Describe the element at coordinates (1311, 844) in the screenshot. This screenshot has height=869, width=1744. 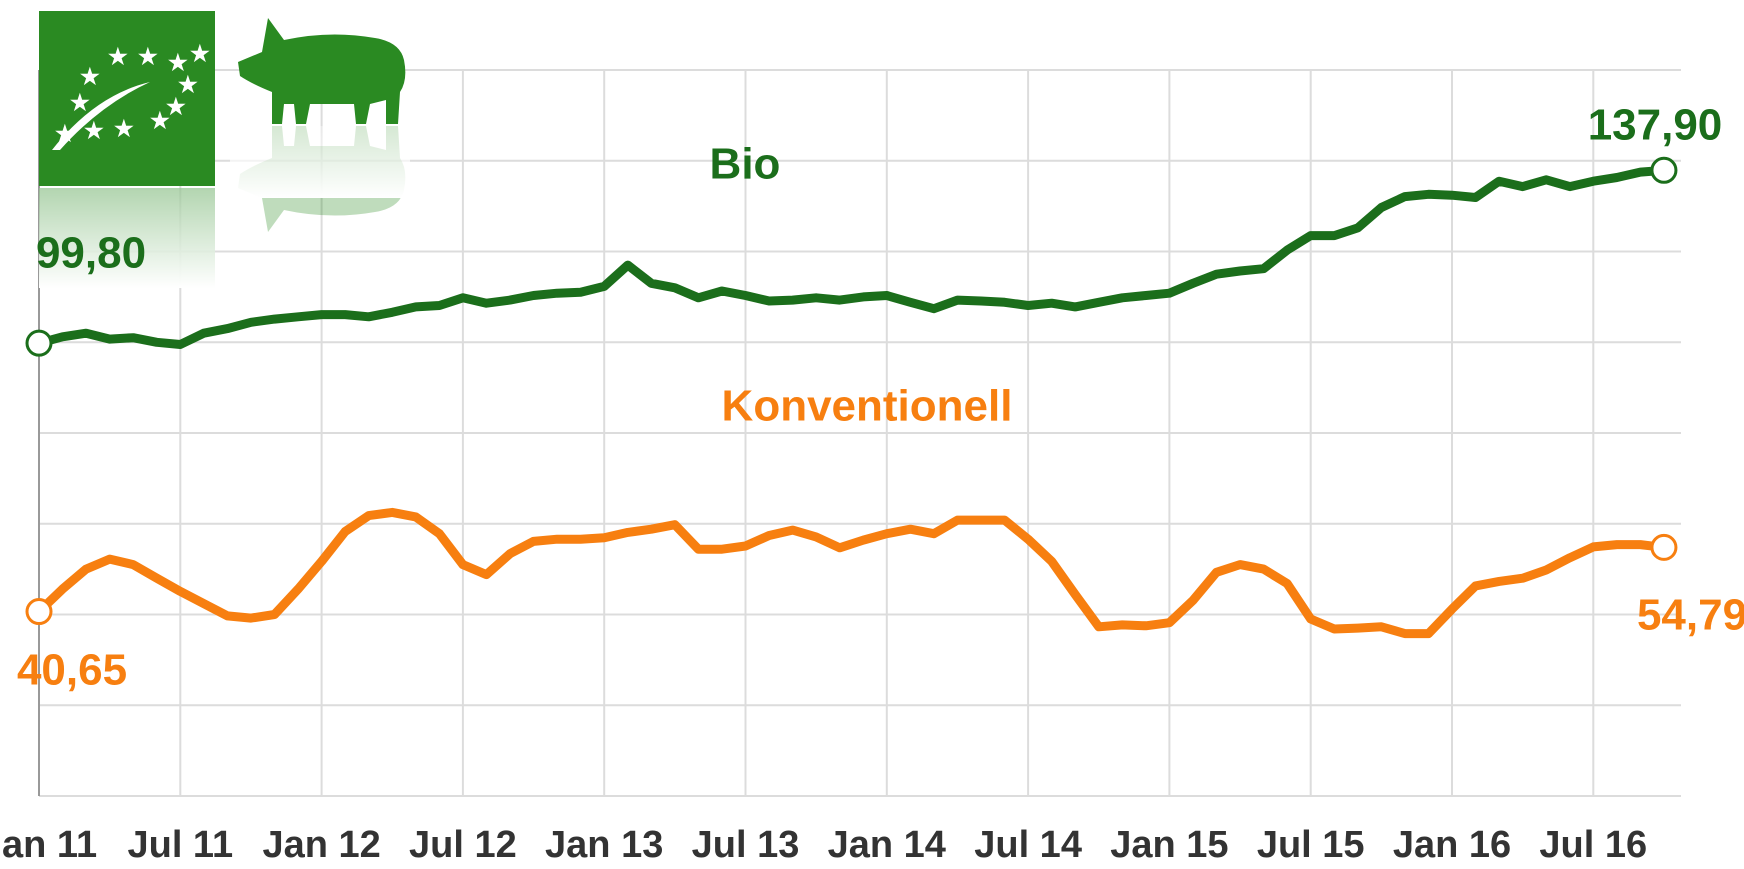
I see `x-tick-label: Jul 15` at that location.